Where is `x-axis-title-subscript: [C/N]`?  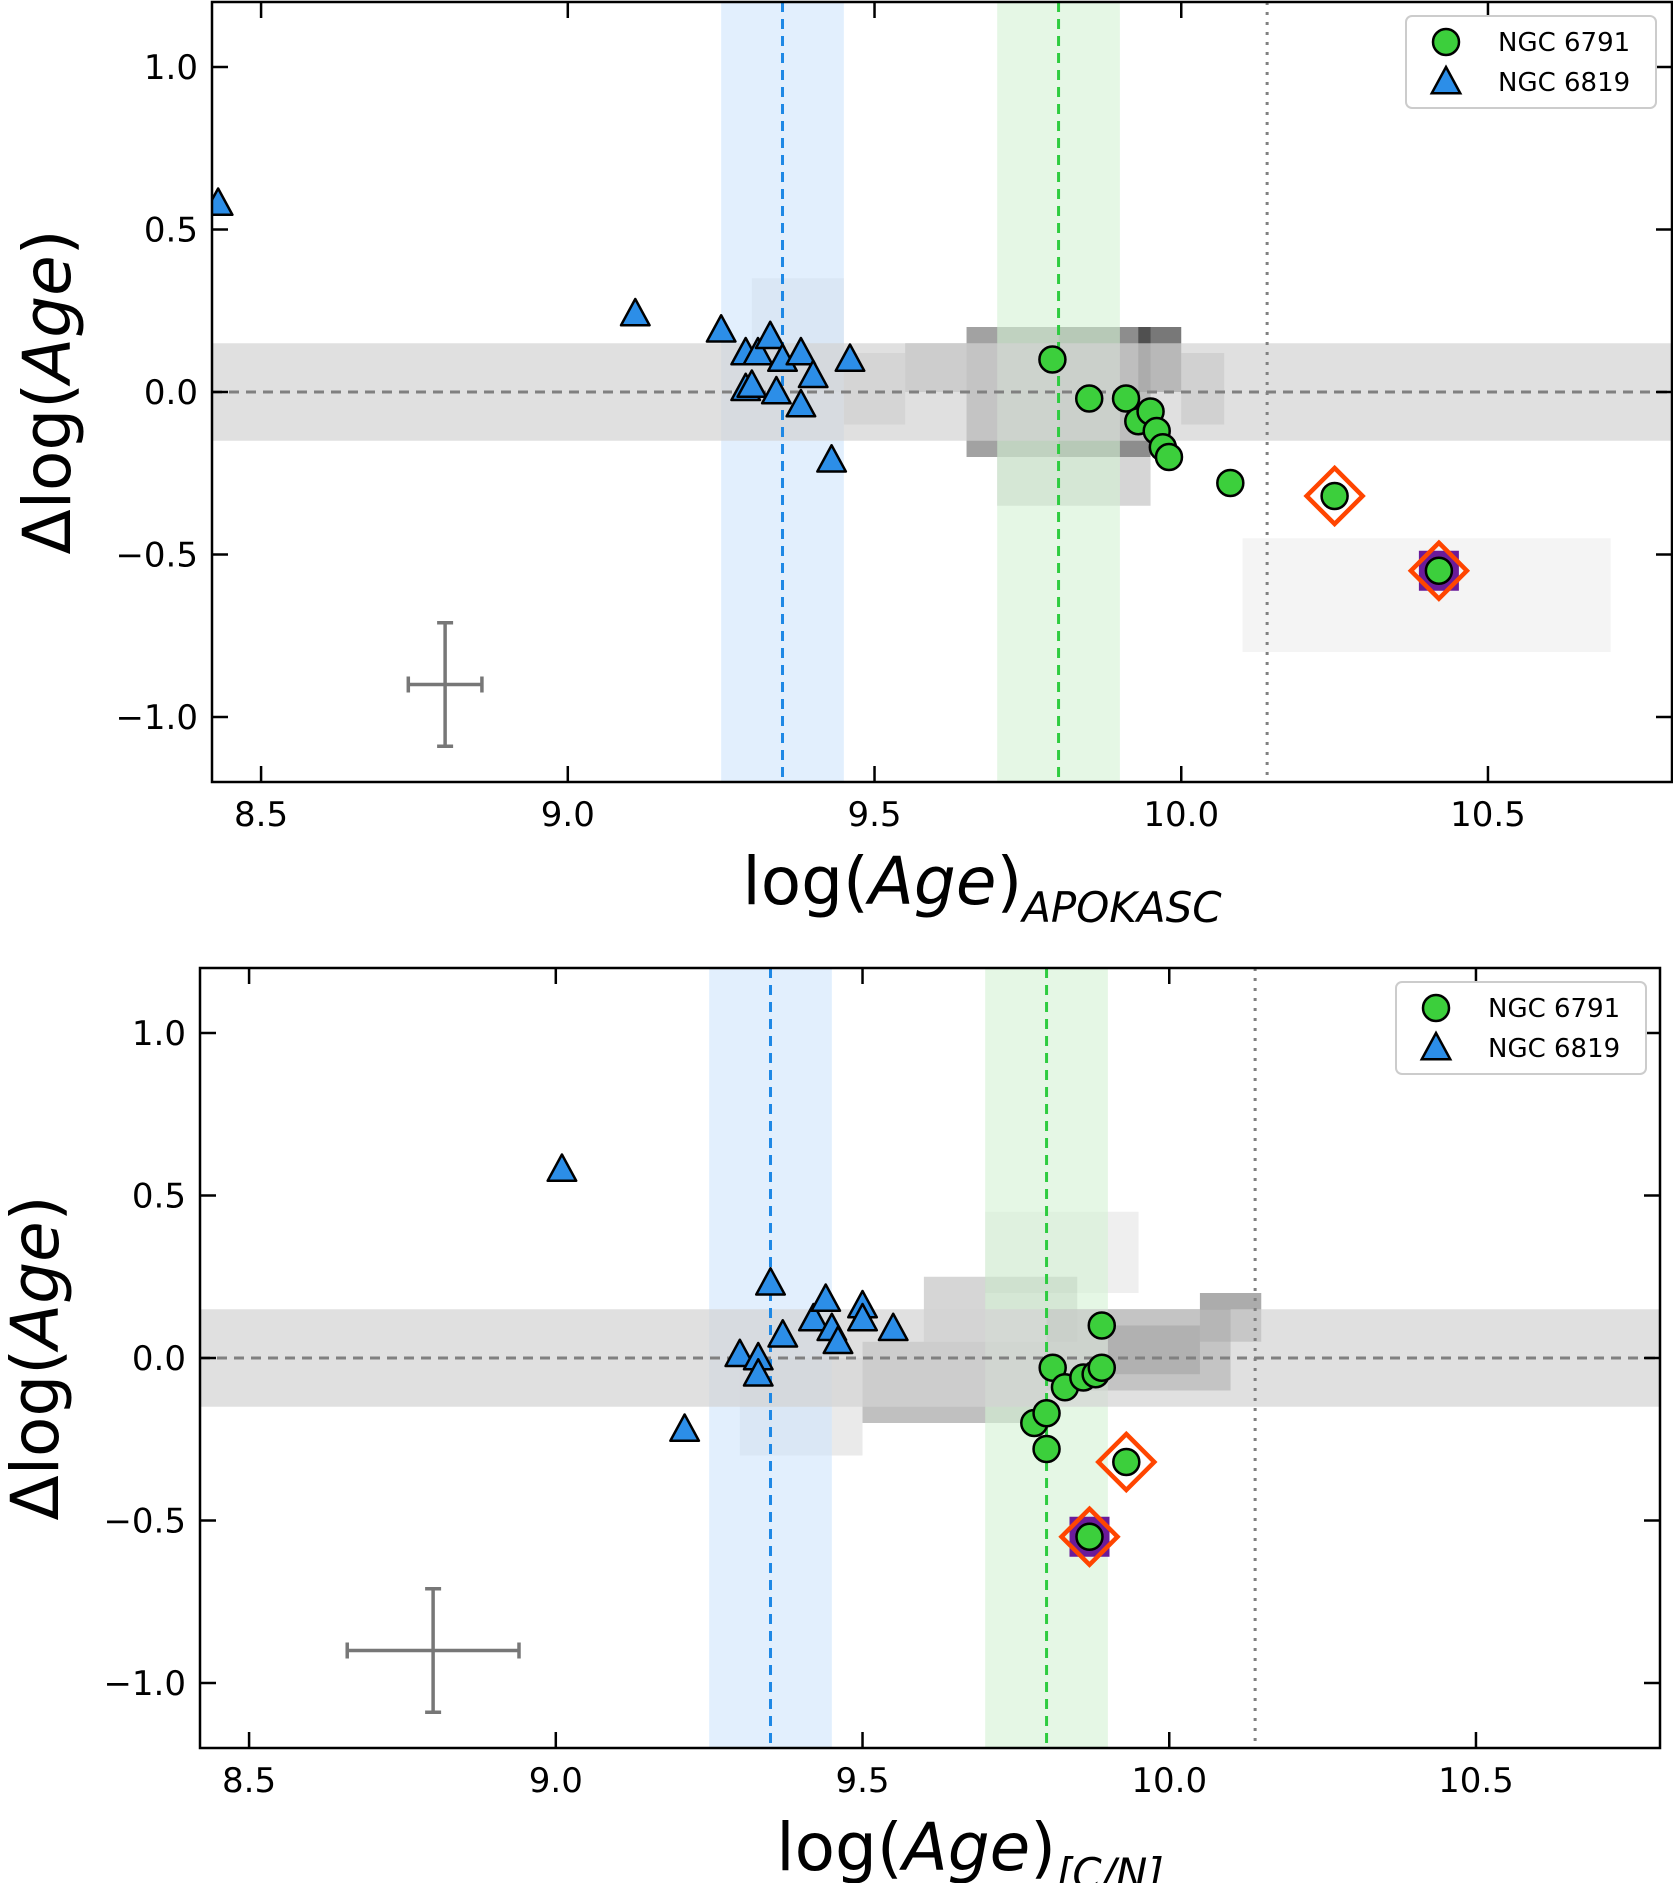
x-axis-title-subscript: [C/N] is located at coordinates (1110, 1866).